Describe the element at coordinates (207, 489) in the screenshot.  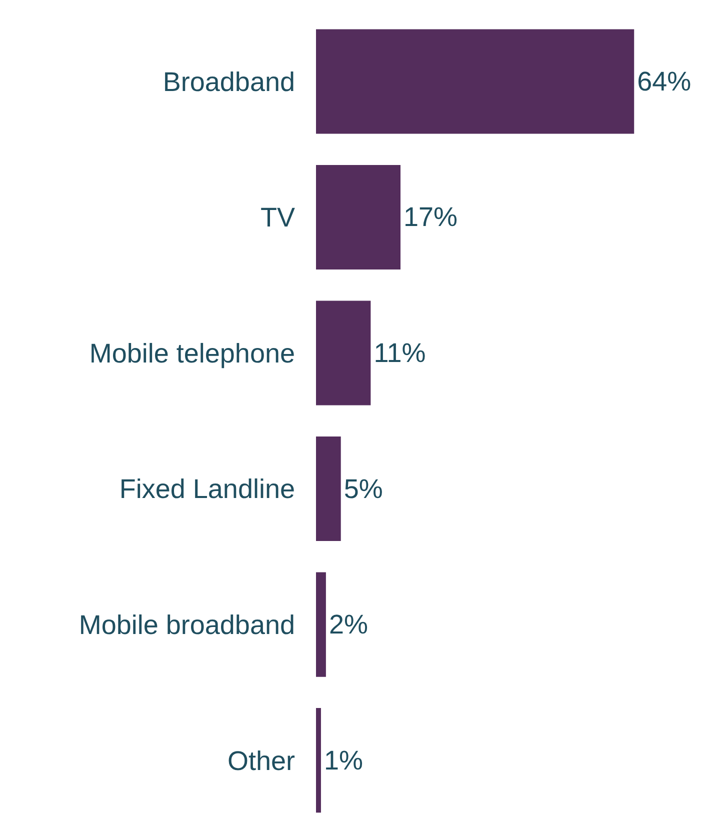
I see `y-tick-label: Fixed Landline` at that location.